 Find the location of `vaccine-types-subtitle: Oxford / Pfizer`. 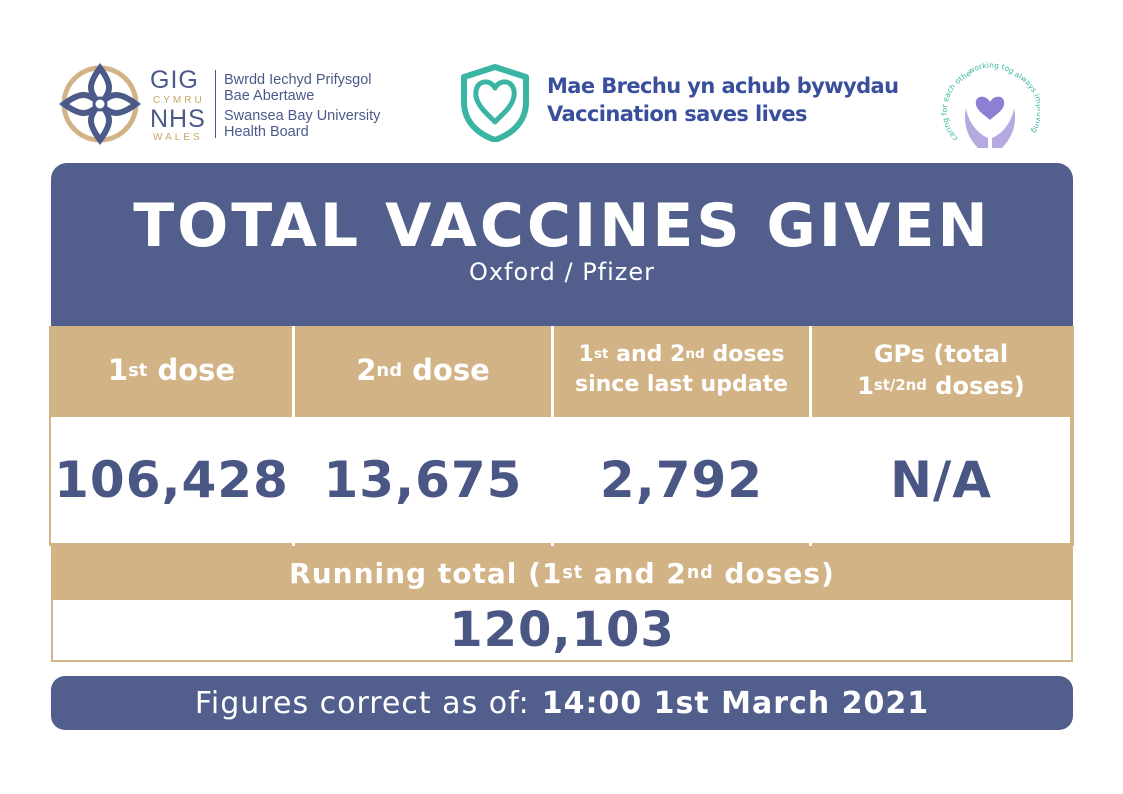

vaccine-types-subtitle: Oxford / Pfizer is located at coordinates (562, 272).